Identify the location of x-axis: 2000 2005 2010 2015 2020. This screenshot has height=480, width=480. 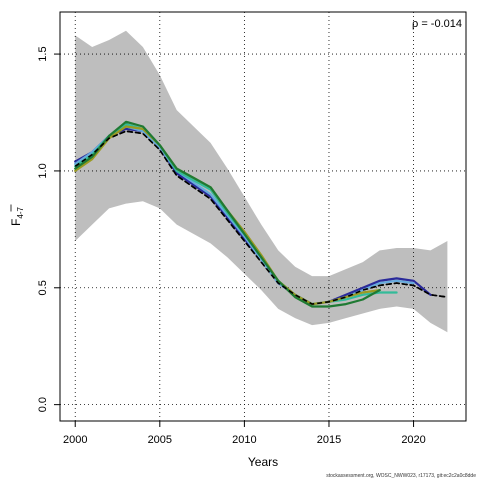
(244, 433).